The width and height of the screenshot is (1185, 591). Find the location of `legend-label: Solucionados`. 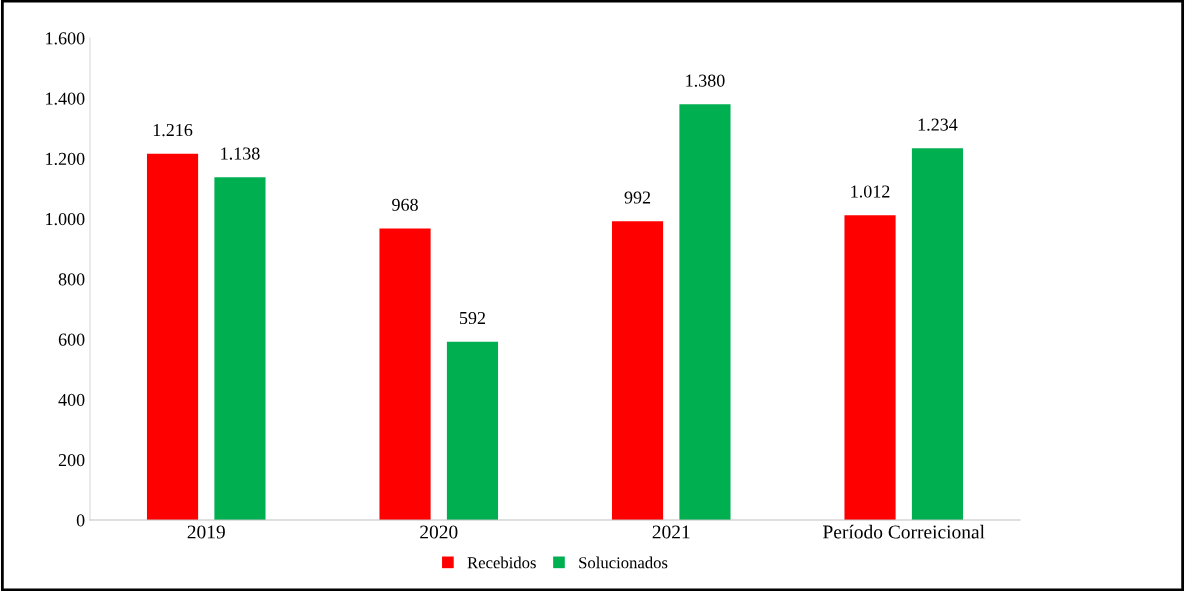

legend-label: Solucionados is located at coordinates (623, 562).